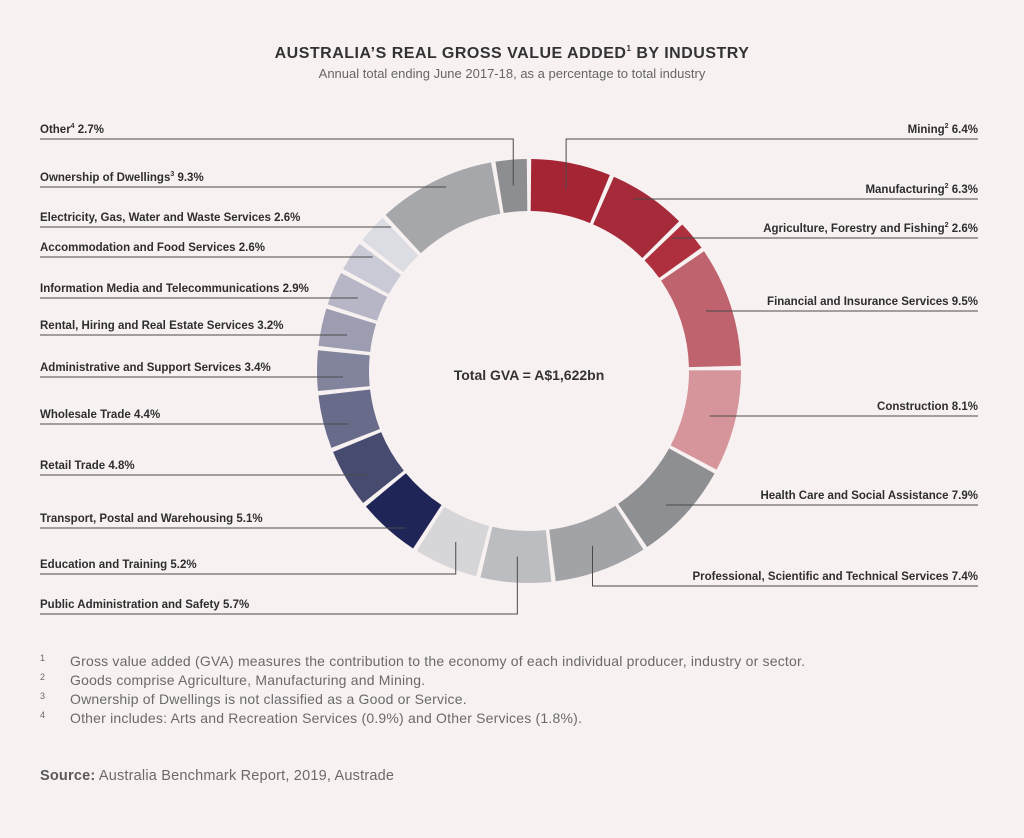 Image resolution: width=1024 pixels, height=838 pixels. I want to click on label-ownership-of-dwellings: Ownership of Dwellings3 9.3%, so click(122, 177).